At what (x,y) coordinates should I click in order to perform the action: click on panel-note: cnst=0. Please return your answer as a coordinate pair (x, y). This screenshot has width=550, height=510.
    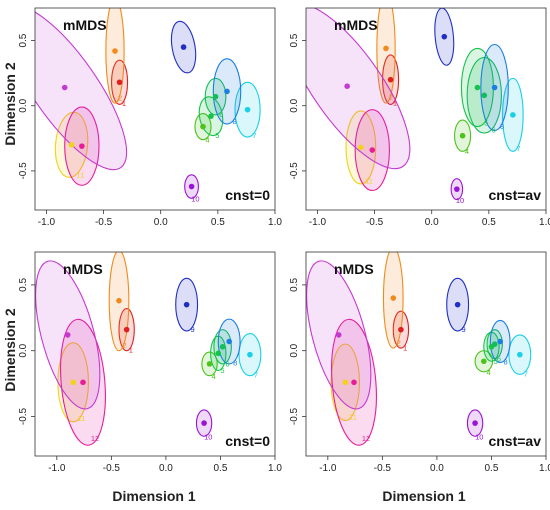
    Looking at the image, I should click on (247, 441).